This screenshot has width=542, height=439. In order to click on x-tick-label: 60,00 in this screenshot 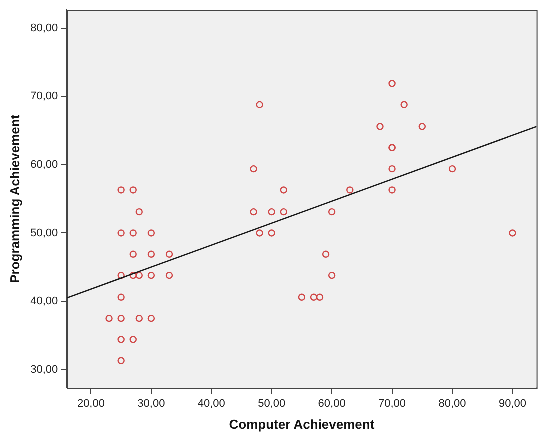, I will do `click(332, 404)`.